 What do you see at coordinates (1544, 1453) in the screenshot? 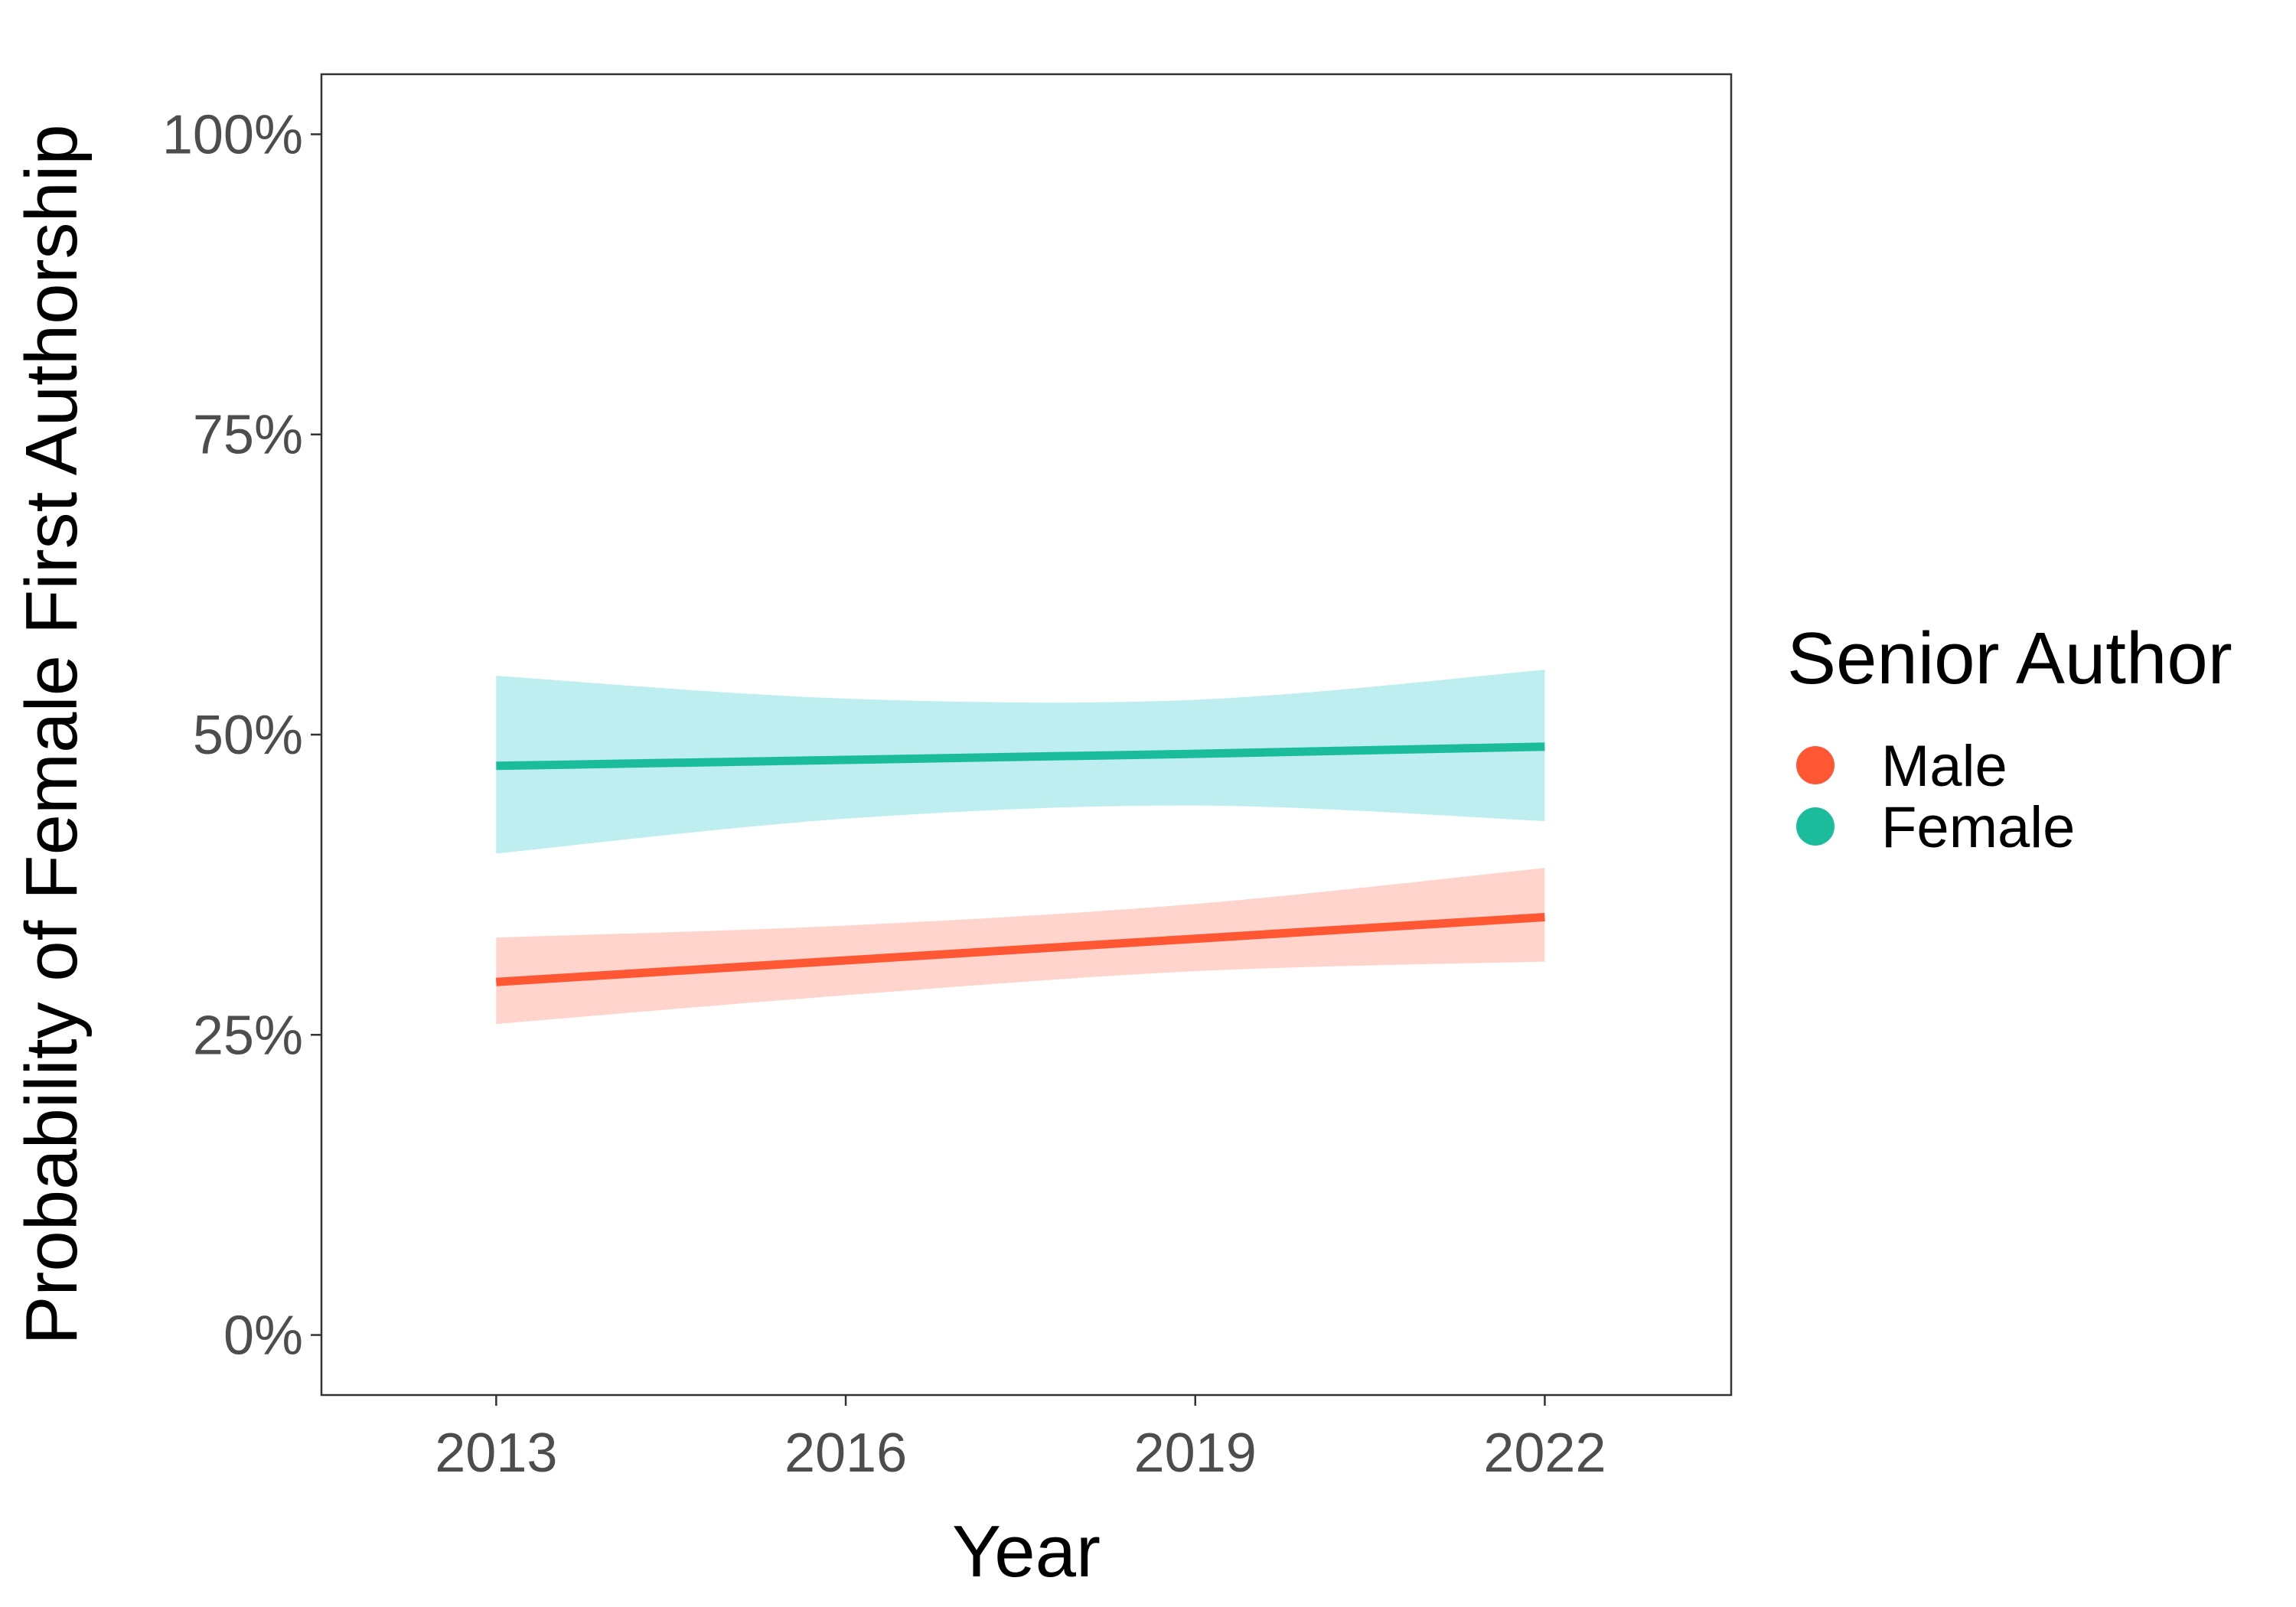
I see `x-tick-label: 2022` at bounding box center [1544, 1453].